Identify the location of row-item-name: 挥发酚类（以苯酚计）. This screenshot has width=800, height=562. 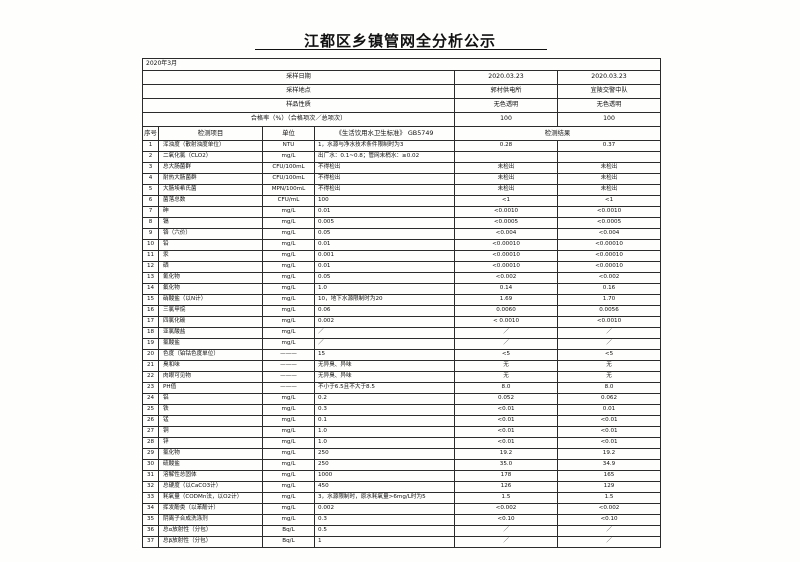
(210, 509).